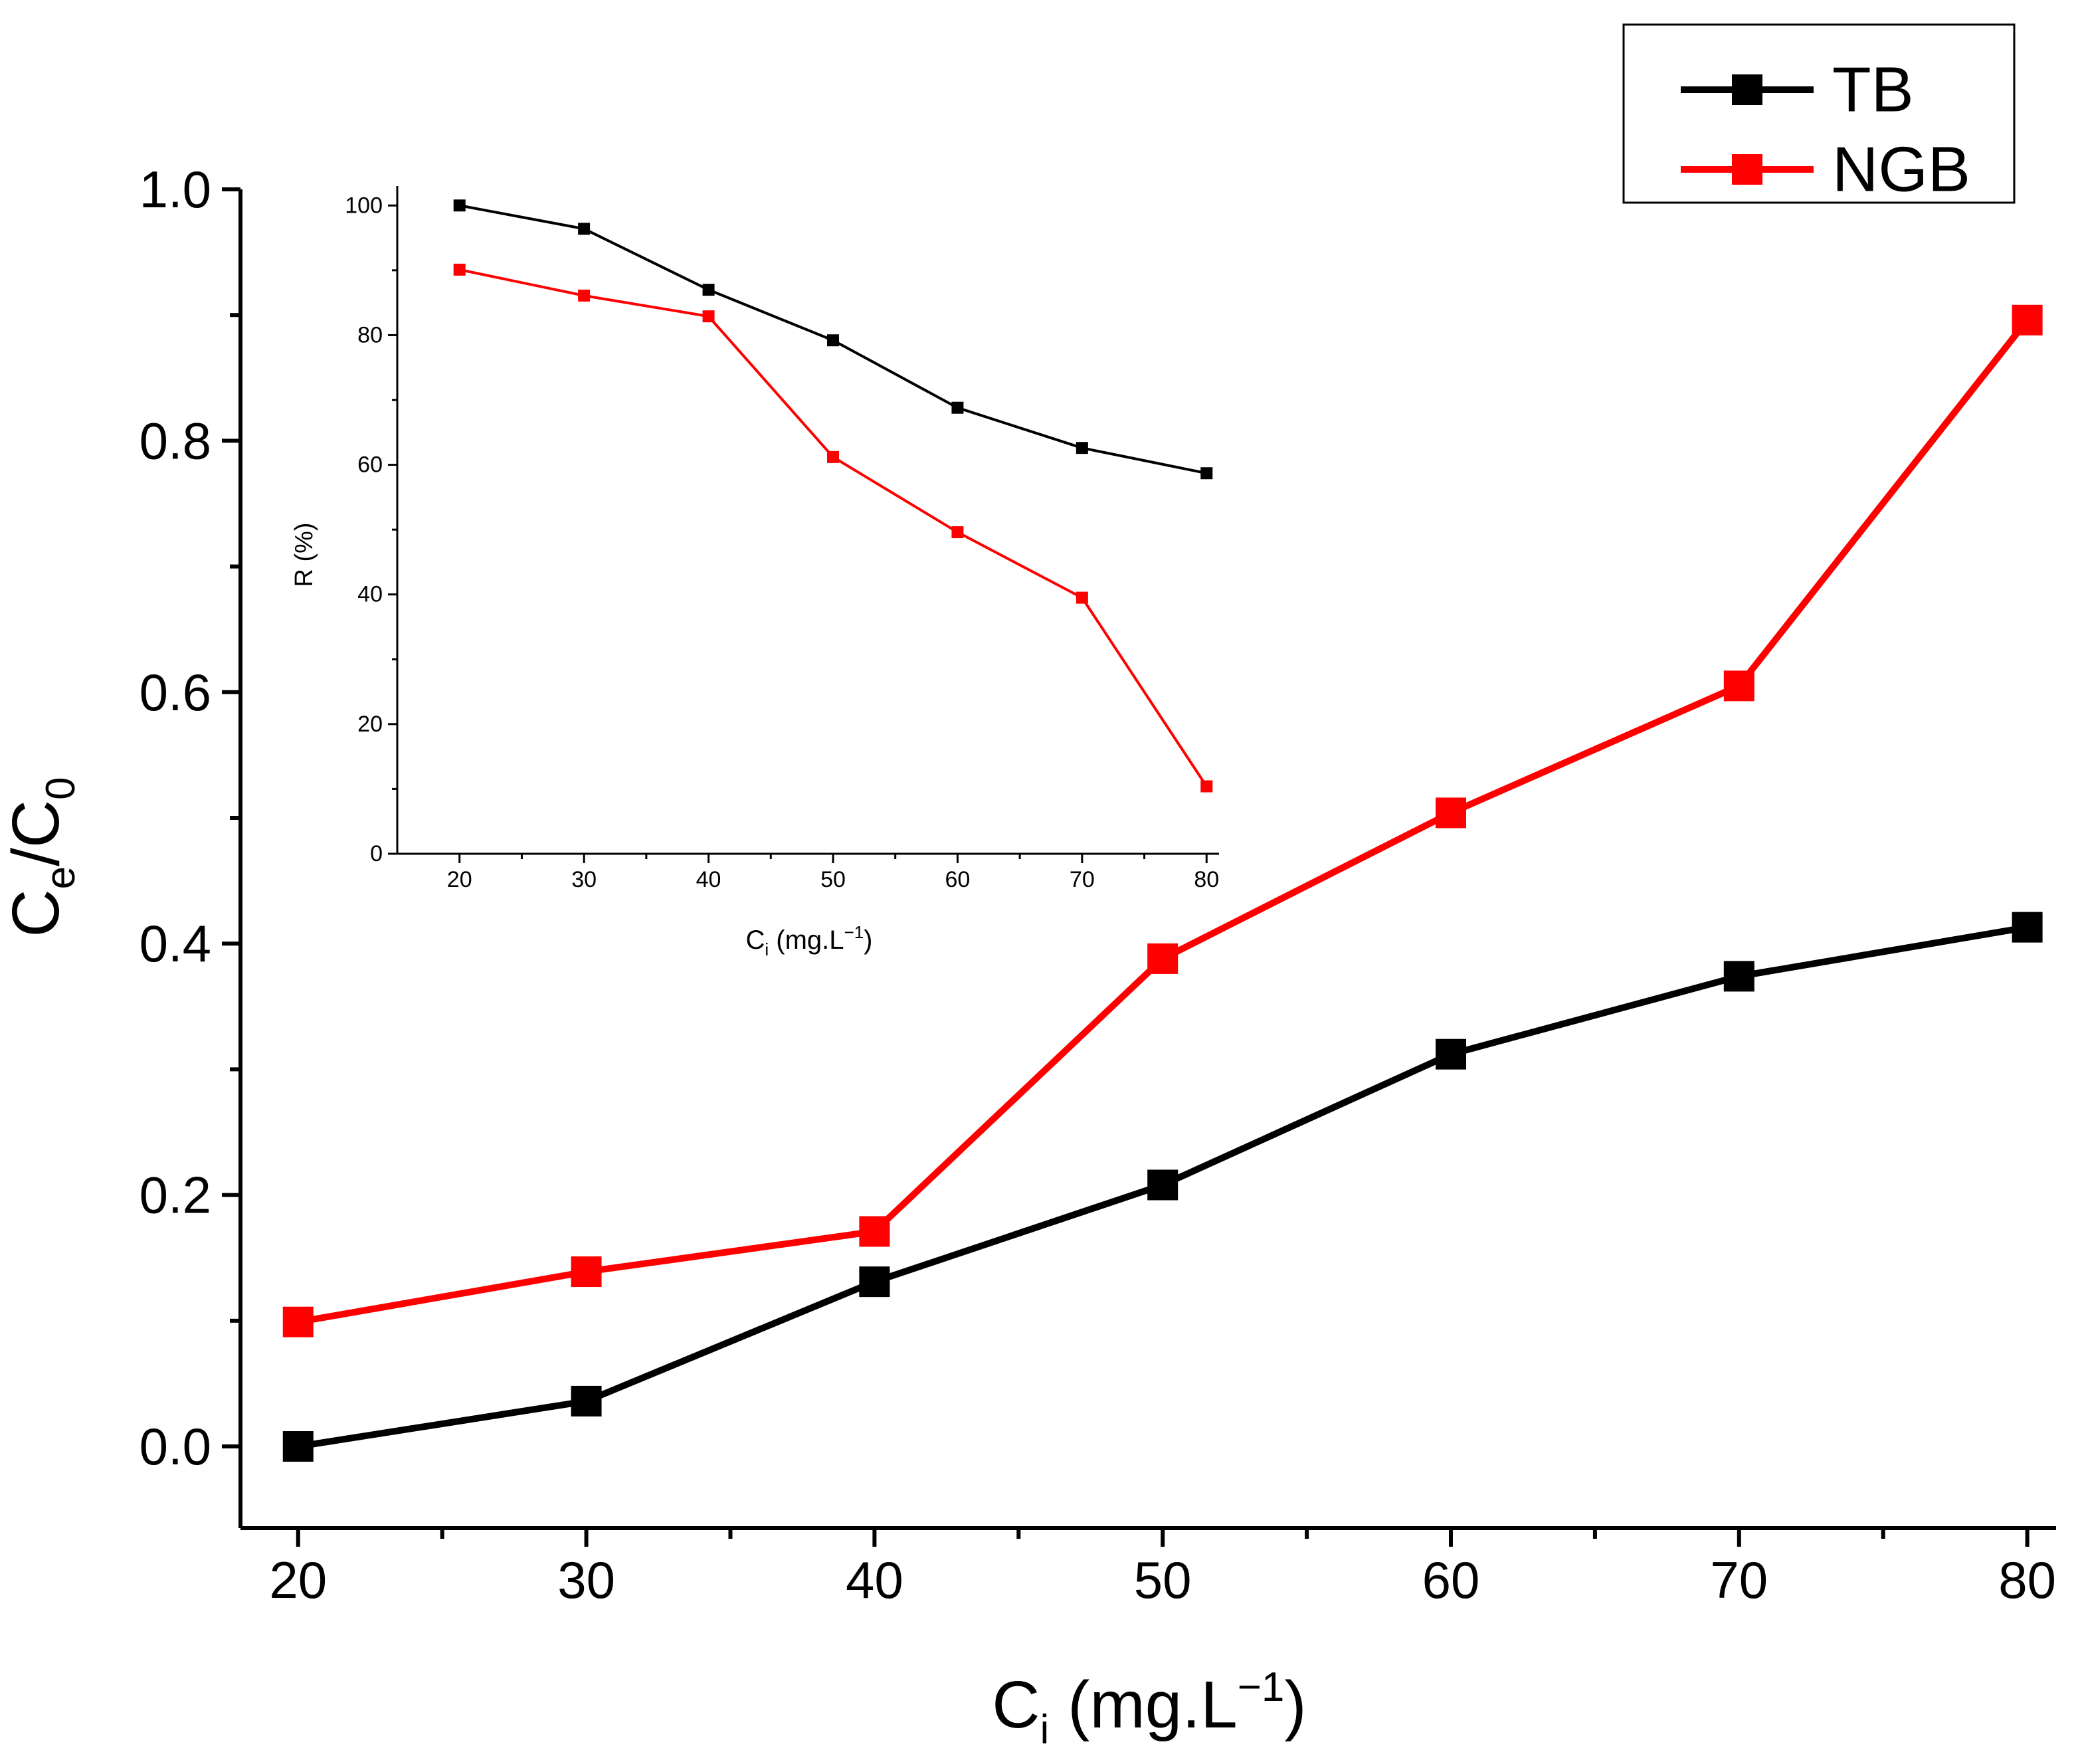  I want to click on x-label-sup: −1, so click(1261, 1687).